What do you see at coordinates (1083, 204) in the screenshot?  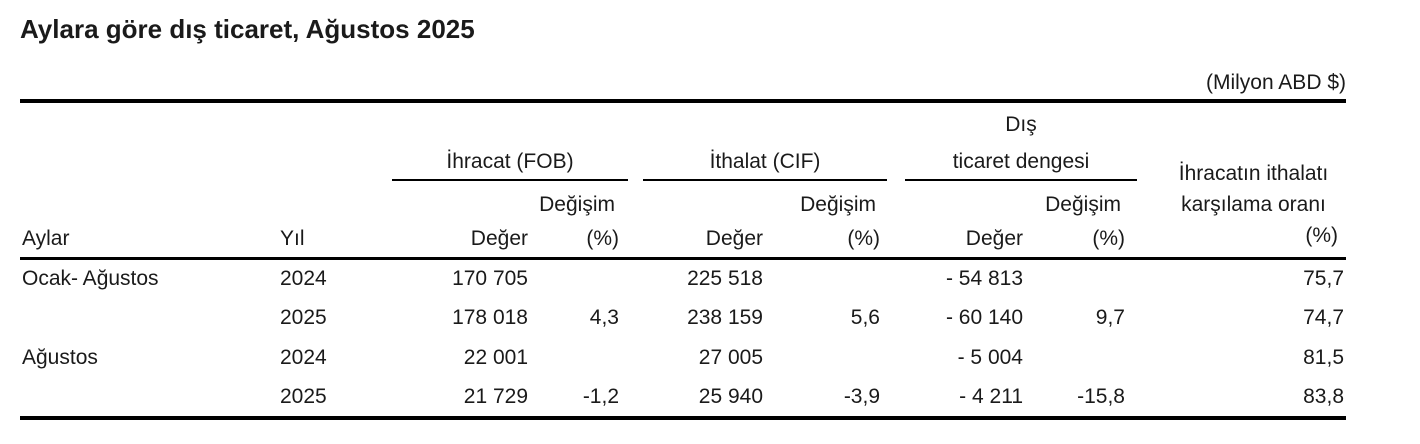 I see `header-denge-degisim: Değişim` at bounding box center [1083, 204].